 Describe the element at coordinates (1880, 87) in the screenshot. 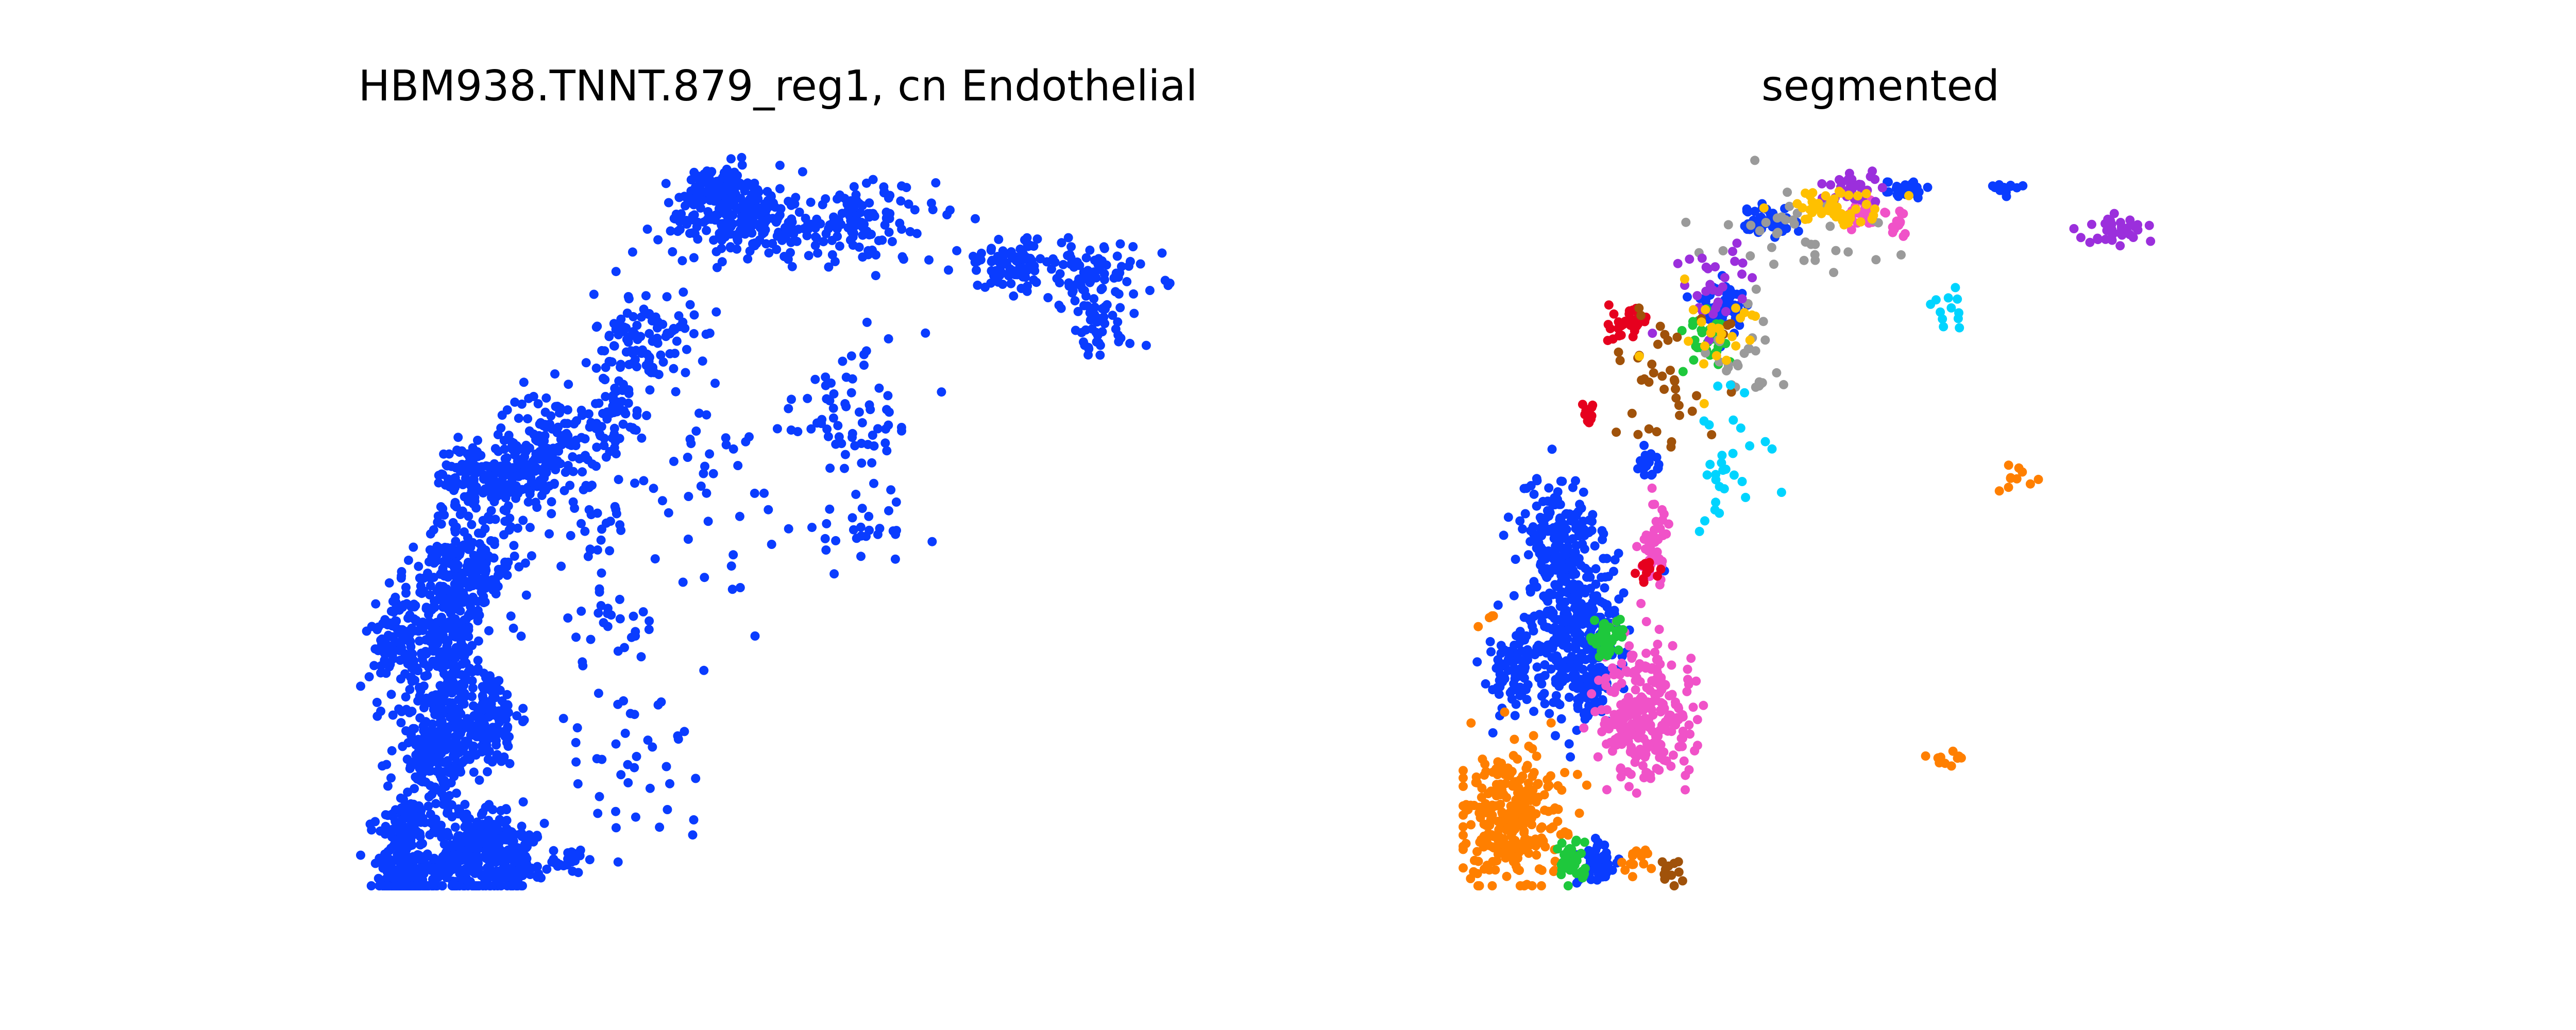

I see `chart-title-right: segmented` at that location.